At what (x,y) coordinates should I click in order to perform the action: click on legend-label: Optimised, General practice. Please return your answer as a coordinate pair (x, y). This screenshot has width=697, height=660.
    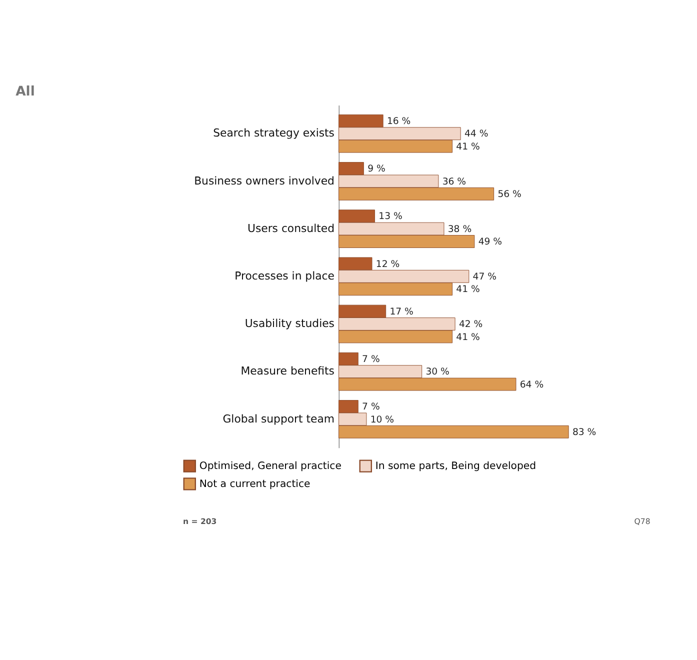
    Looking at the image, I should click on (270, 466).